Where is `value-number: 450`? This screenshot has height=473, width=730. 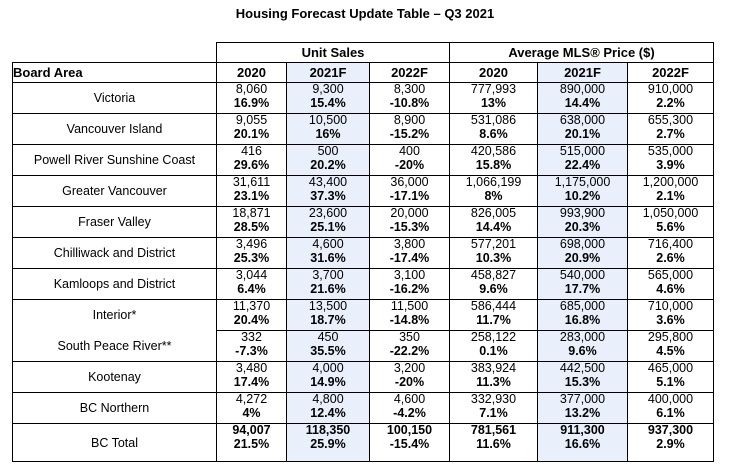
value-number: 450 is located at coordinates (328, 337).